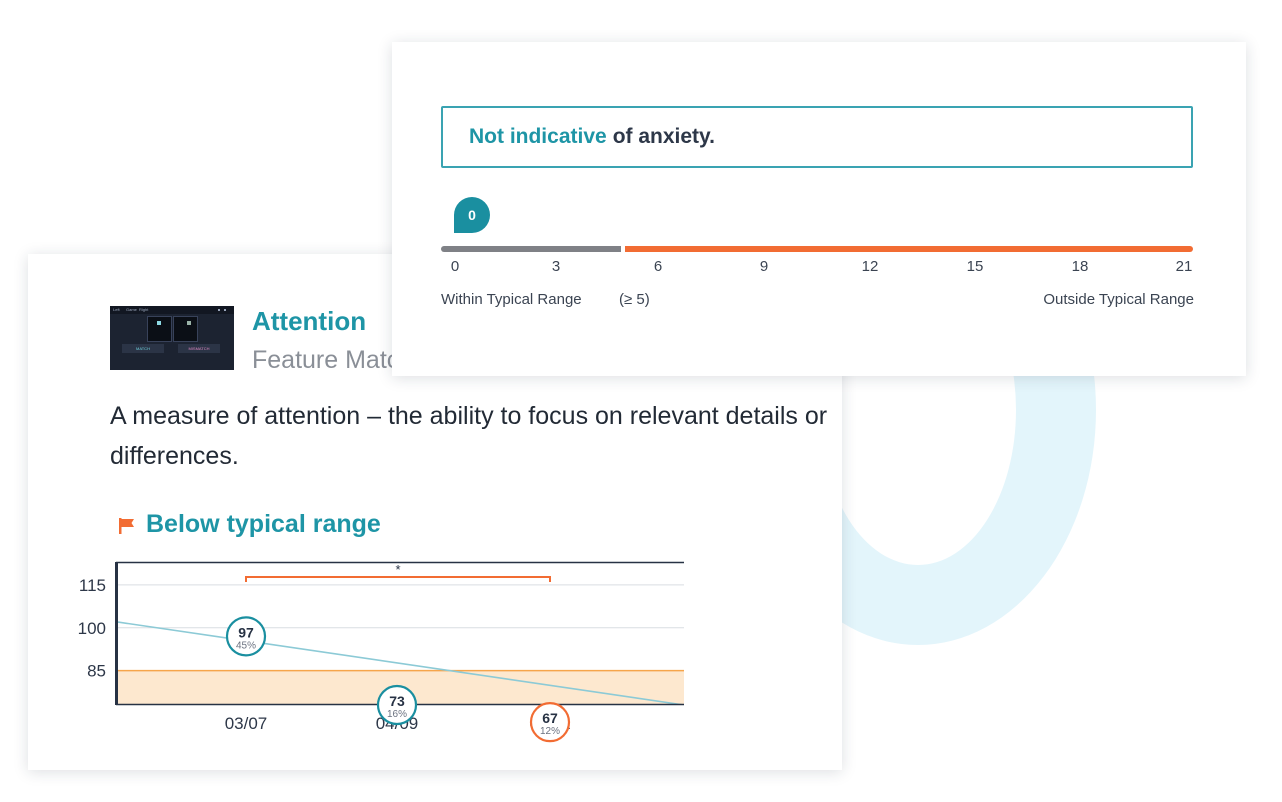  I want to click on scale-tick-3: 3, so click(556, 266).